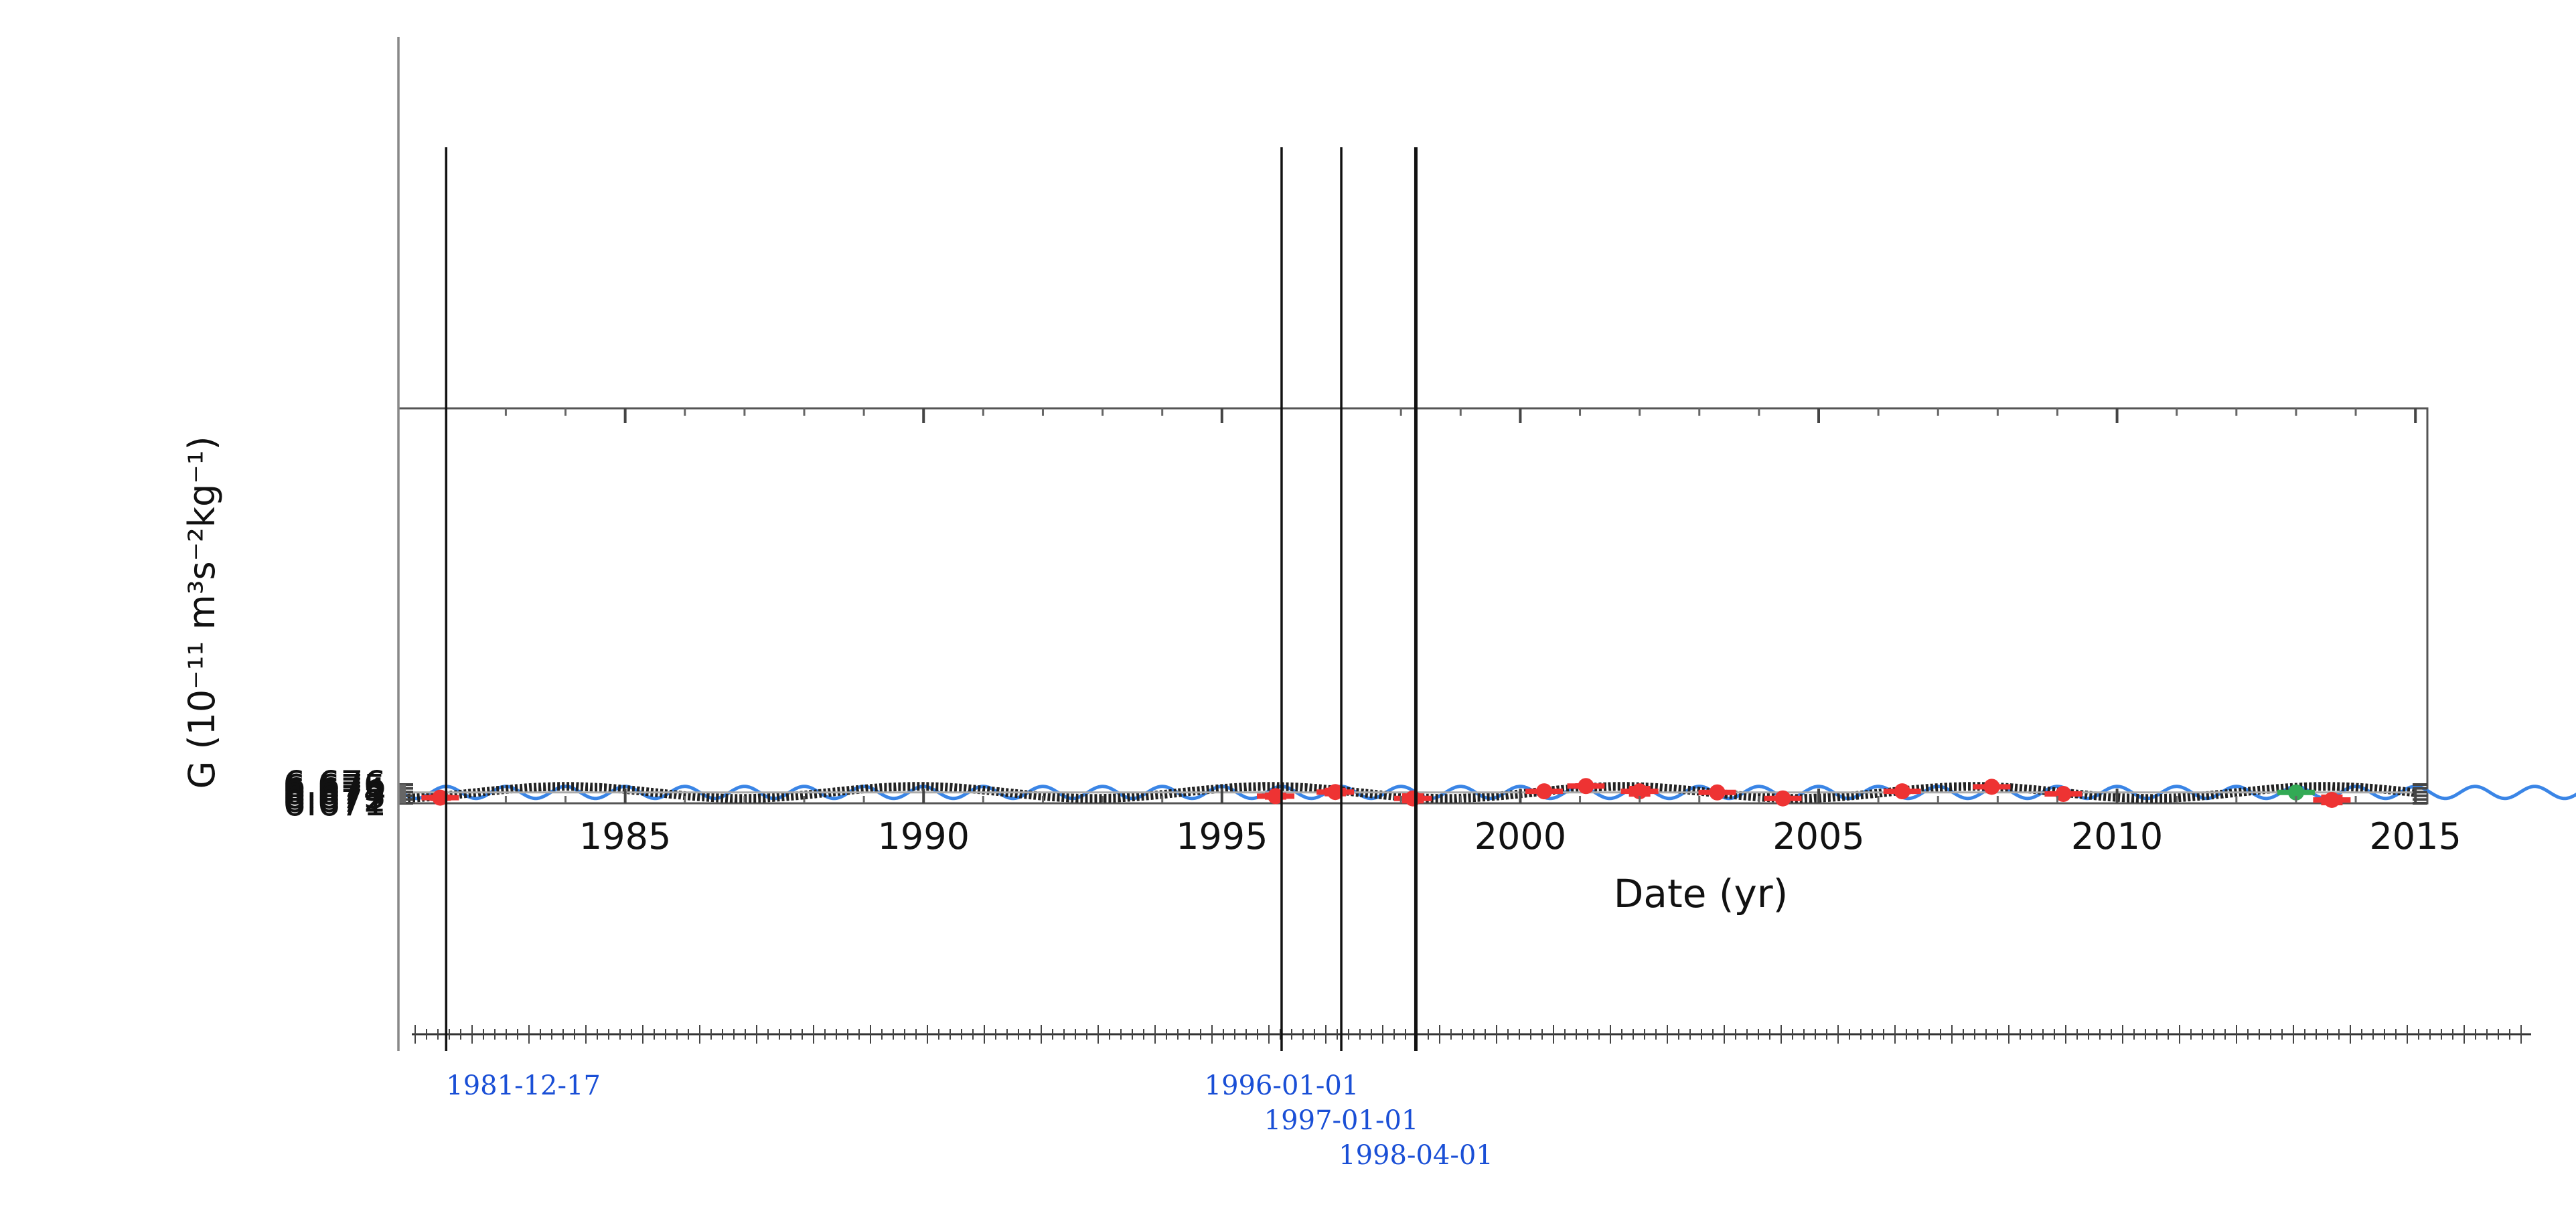 This screenshot has height=1219, width=2576. What do you see at coordinates (523, 1085) in the screenshot?
I see `timeline-date-label: 1981-12-17` at bounding box center [523, 1085].